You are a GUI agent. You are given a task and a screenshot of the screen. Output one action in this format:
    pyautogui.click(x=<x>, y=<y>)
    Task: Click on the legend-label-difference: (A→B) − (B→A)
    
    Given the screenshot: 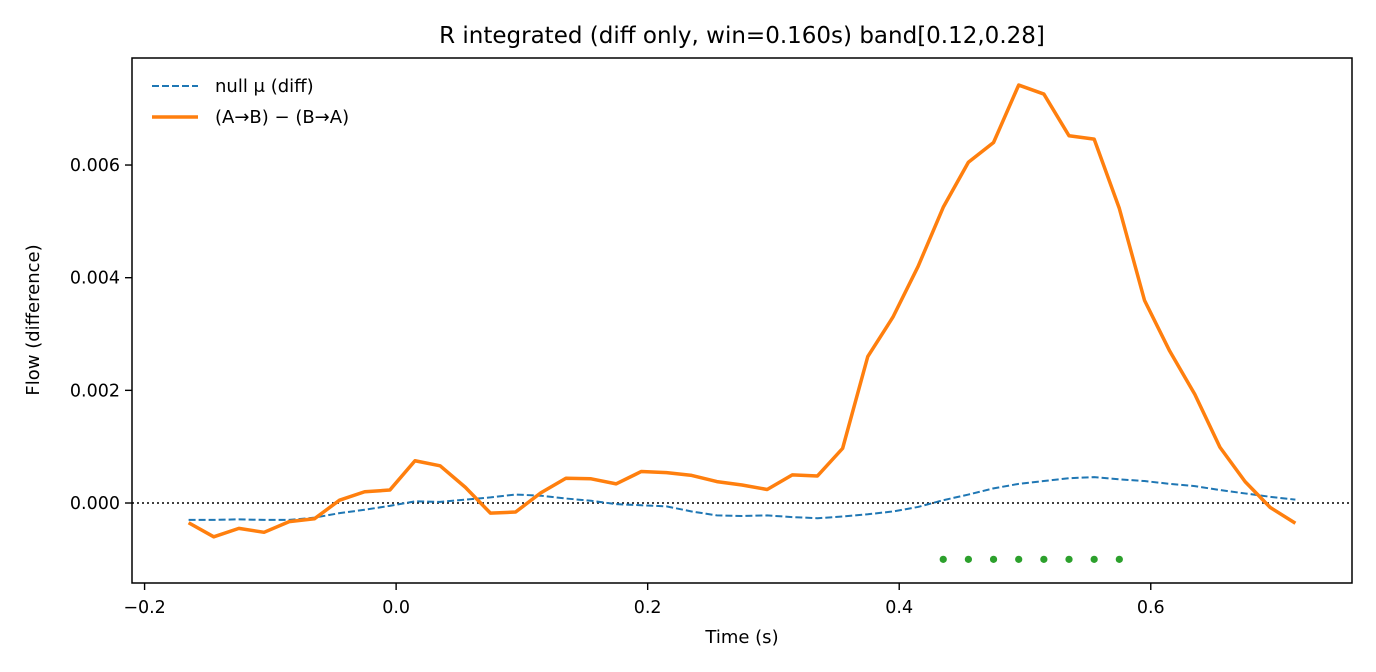 What is the action you would take?
    pyautogui.click(x=282, y=117)
    